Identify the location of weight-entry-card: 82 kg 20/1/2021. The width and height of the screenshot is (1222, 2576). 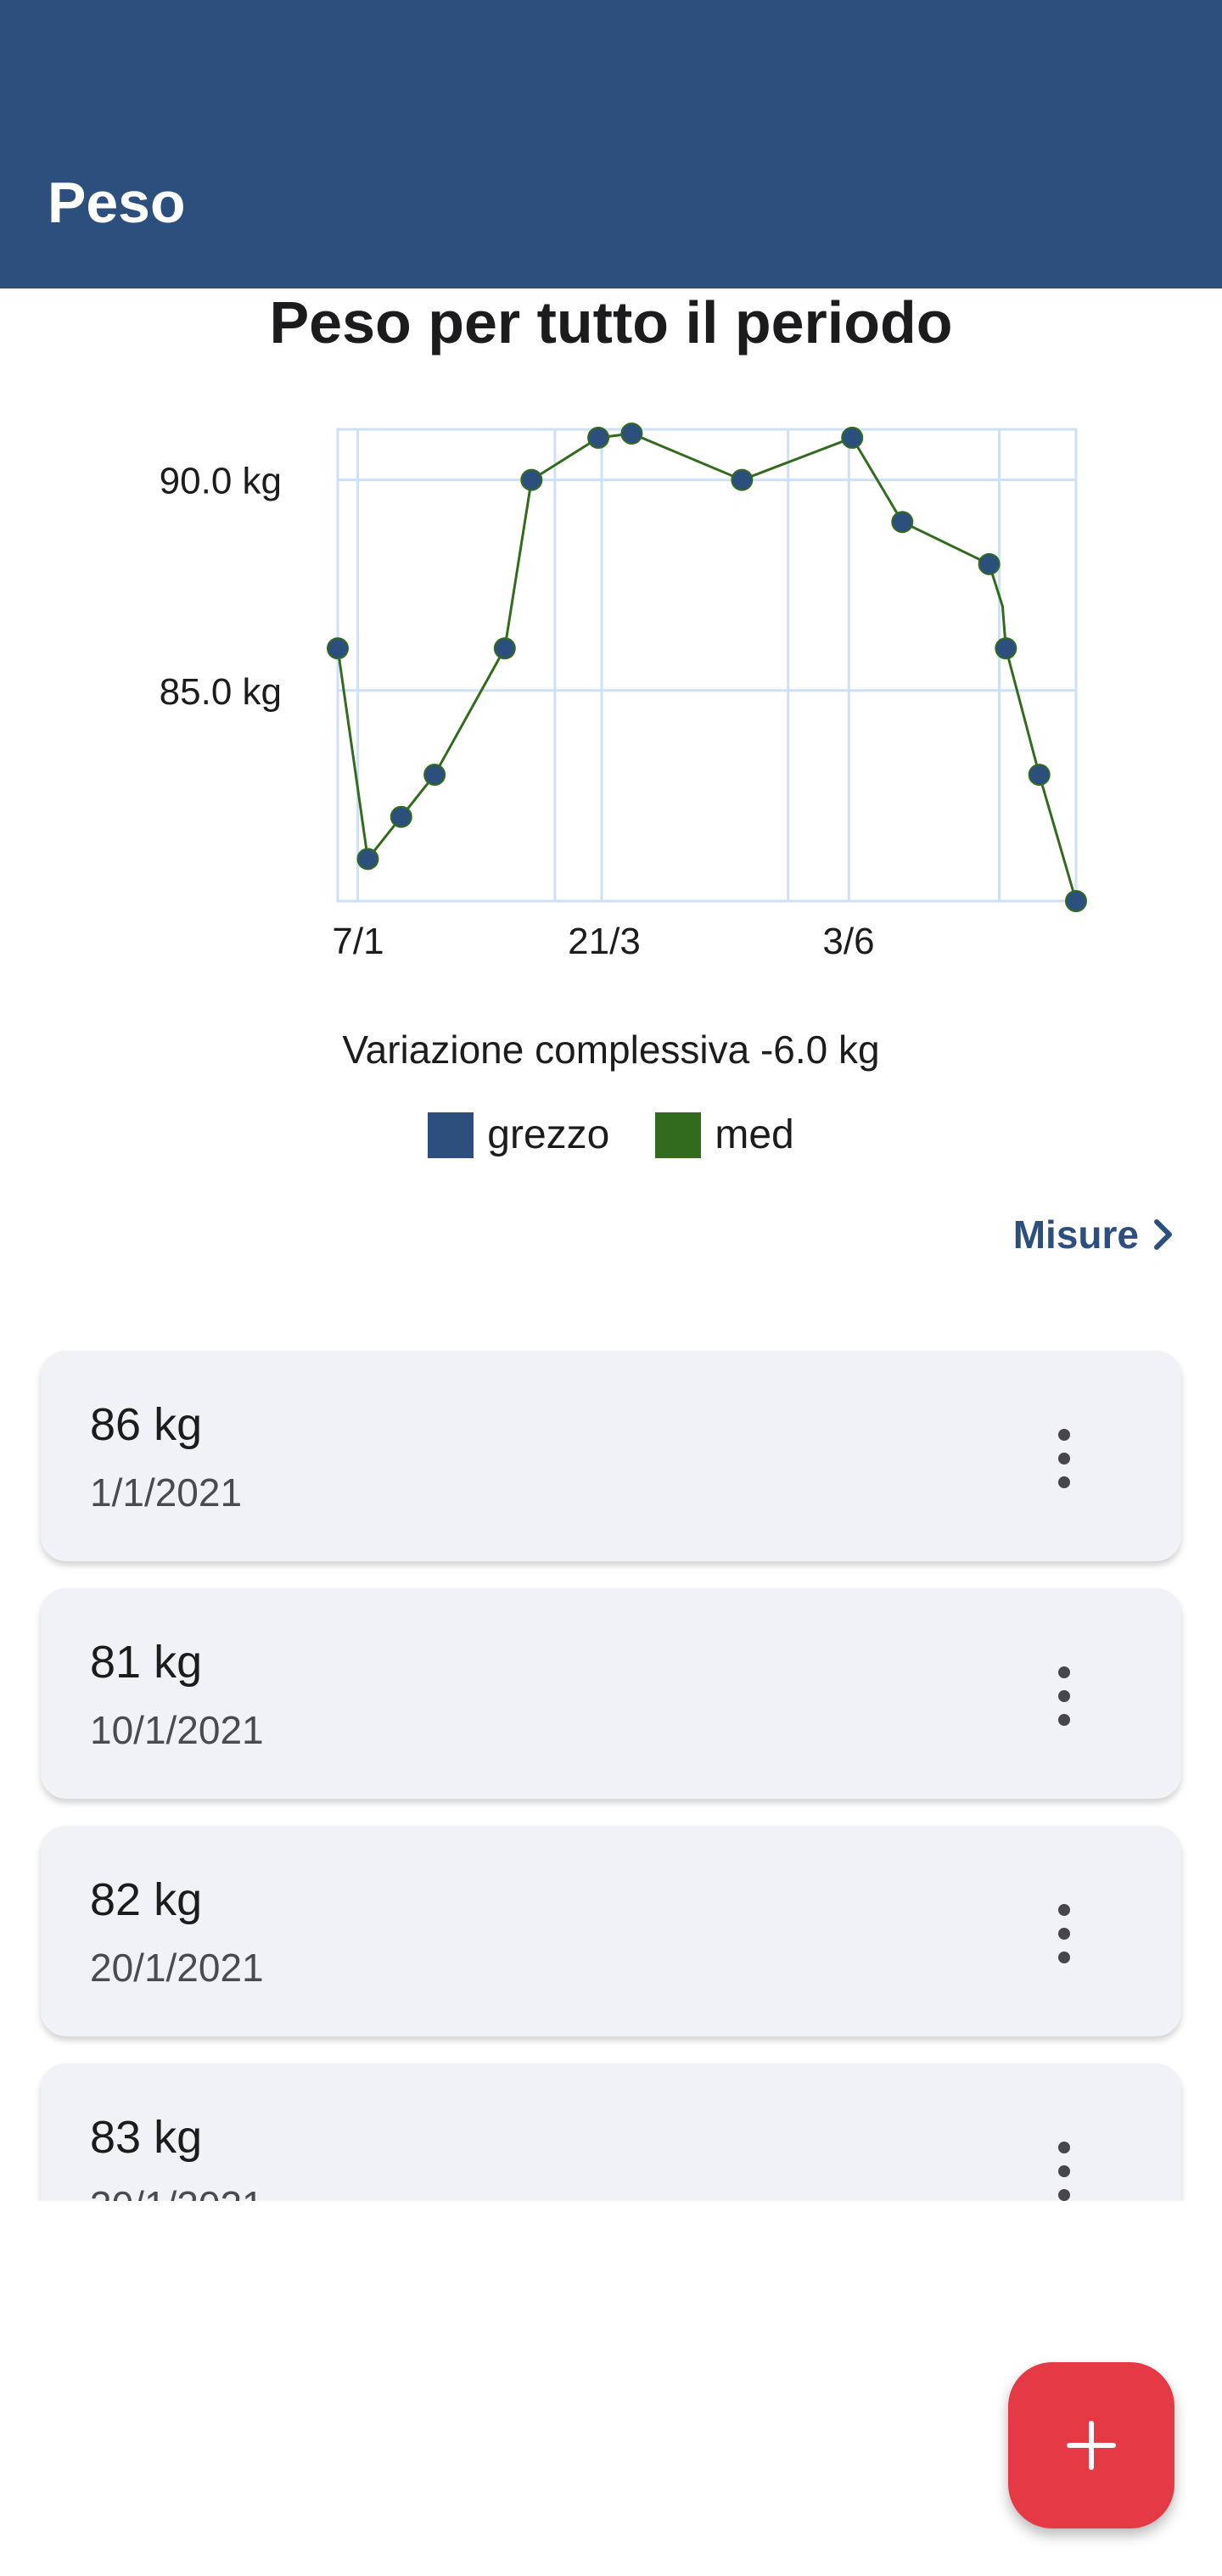
(611, 1931).